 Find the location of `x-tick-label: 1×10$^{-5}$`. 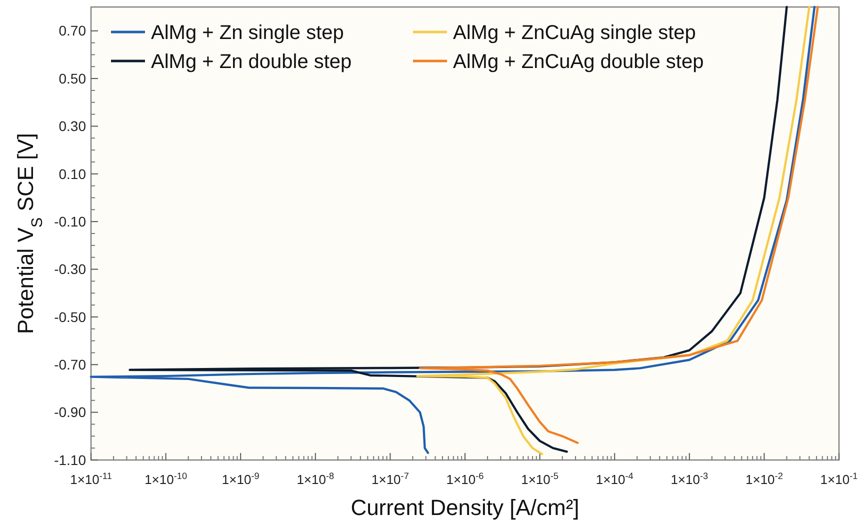

x-tick-label: 1×10$^{-5}$ is located at coordinates (539, 479).